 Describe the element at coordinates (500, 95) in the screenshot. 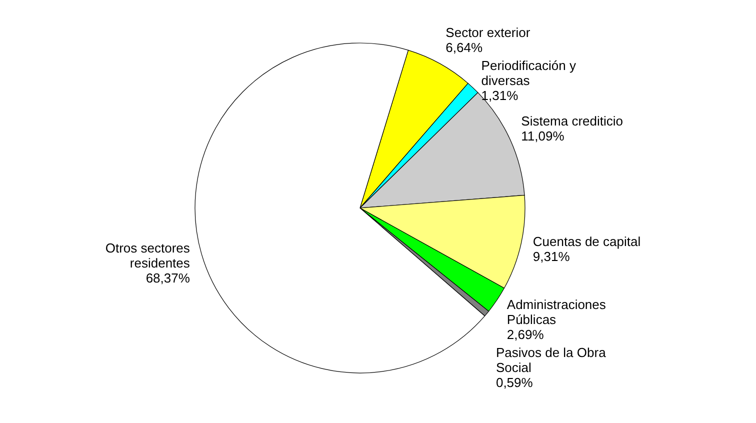

I see `data-label: 1,31%` at that location.